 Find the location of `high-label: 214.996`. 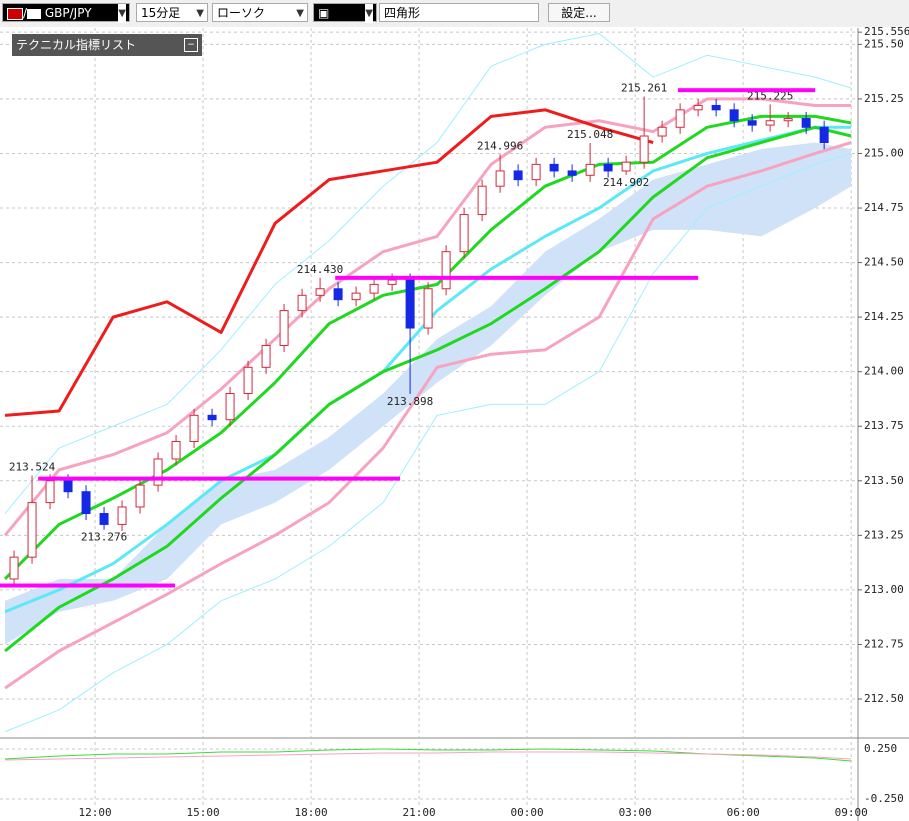

high-label: 214.996 is located at coordinates (500, 145).